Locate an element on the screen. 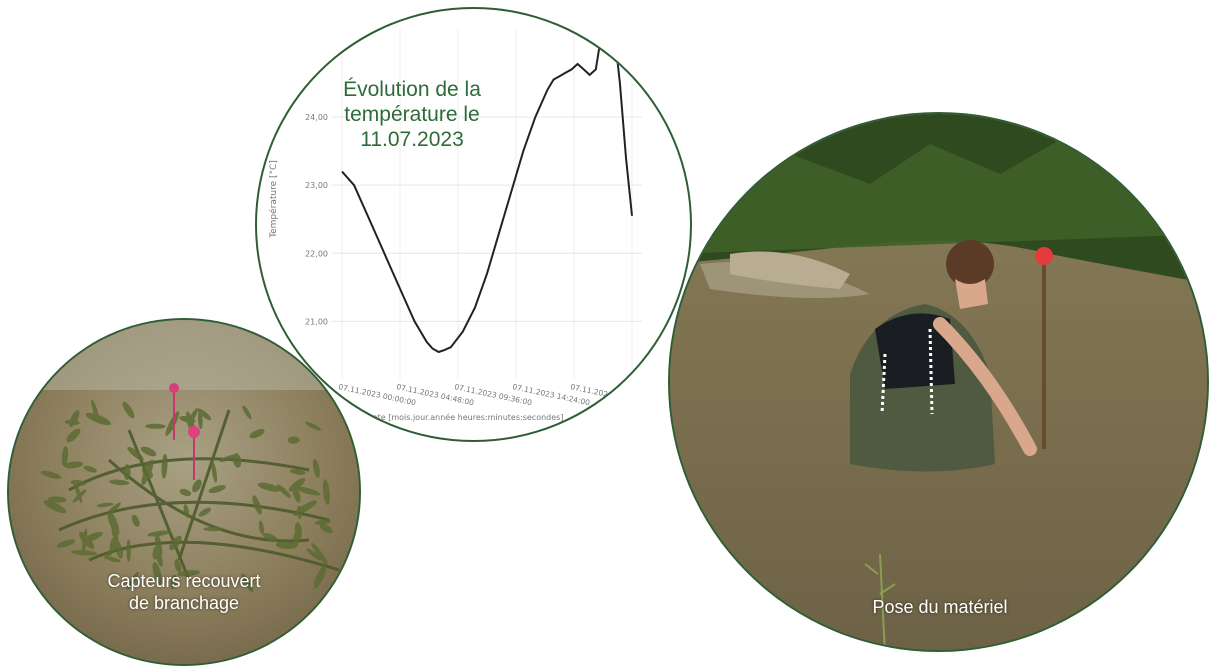 This screenshot has height=670, width=1210. y-tick-label: 24,00 is located at coordinates (316, 117).